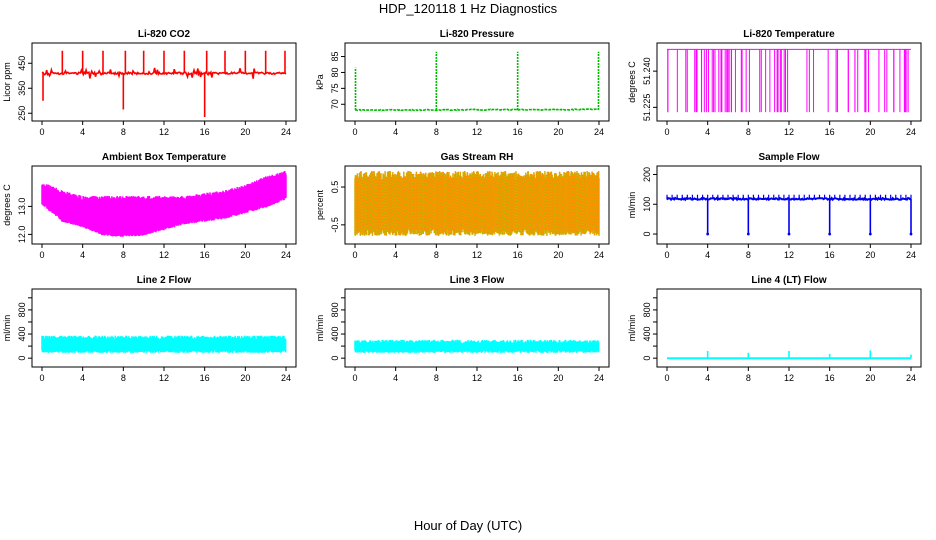 The width and height of the screenshot is (936, 540). I want to click on y-tick-label: 250, so click(22, 113).